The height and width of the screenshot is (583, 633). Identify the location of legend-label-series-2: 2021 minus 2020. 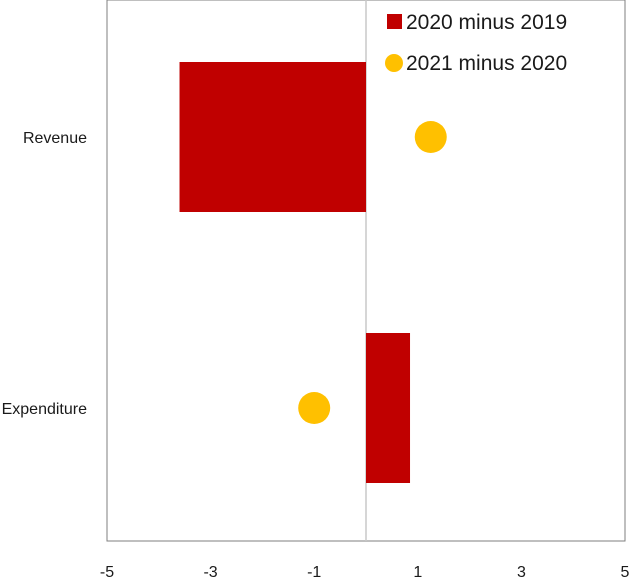
(486, 63).